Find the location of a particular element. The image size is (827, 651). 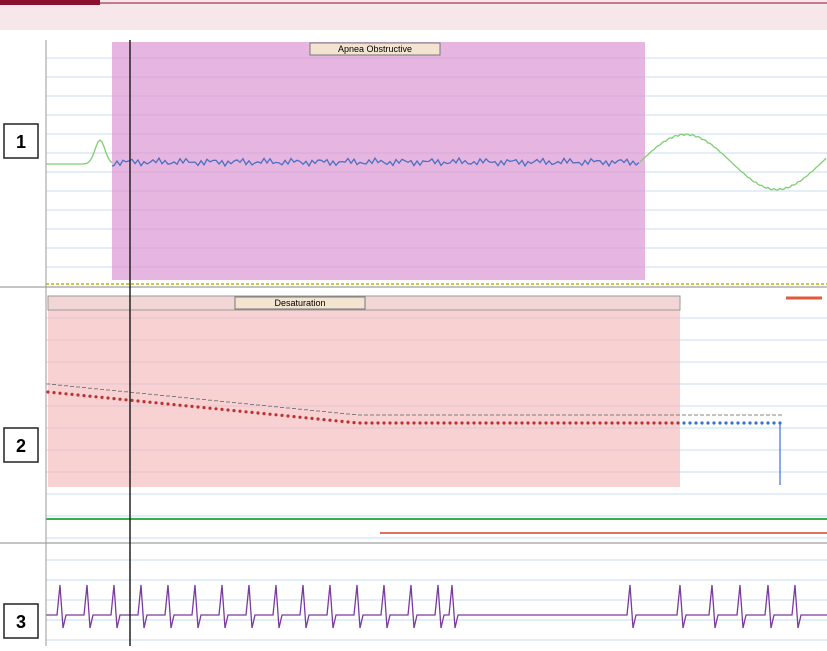

airflow-trace is located at coordinates (733, 162).